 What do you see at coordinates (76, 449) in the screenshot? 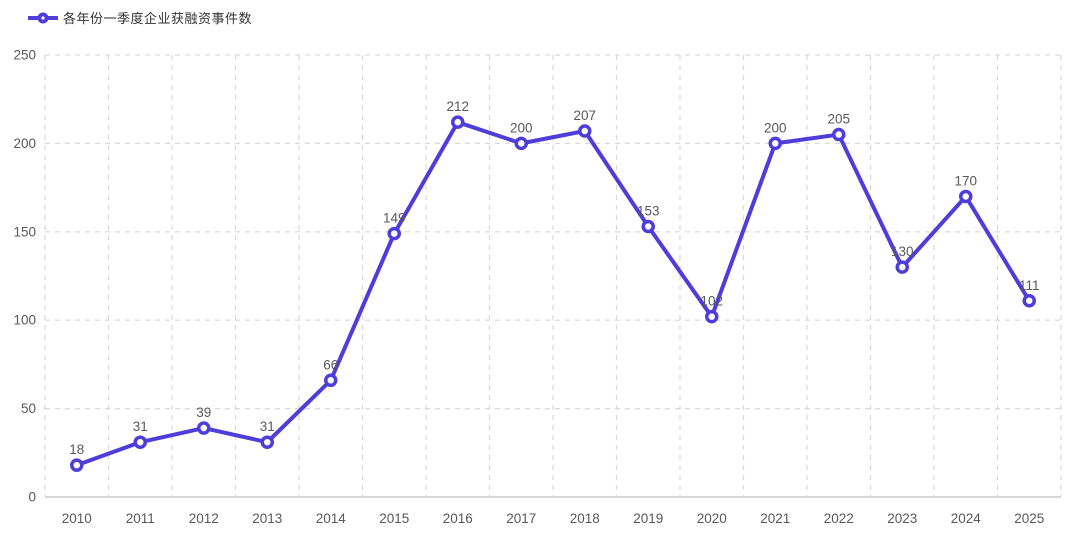
I see `data-point-label: 18` at bounding box center [76, 449].